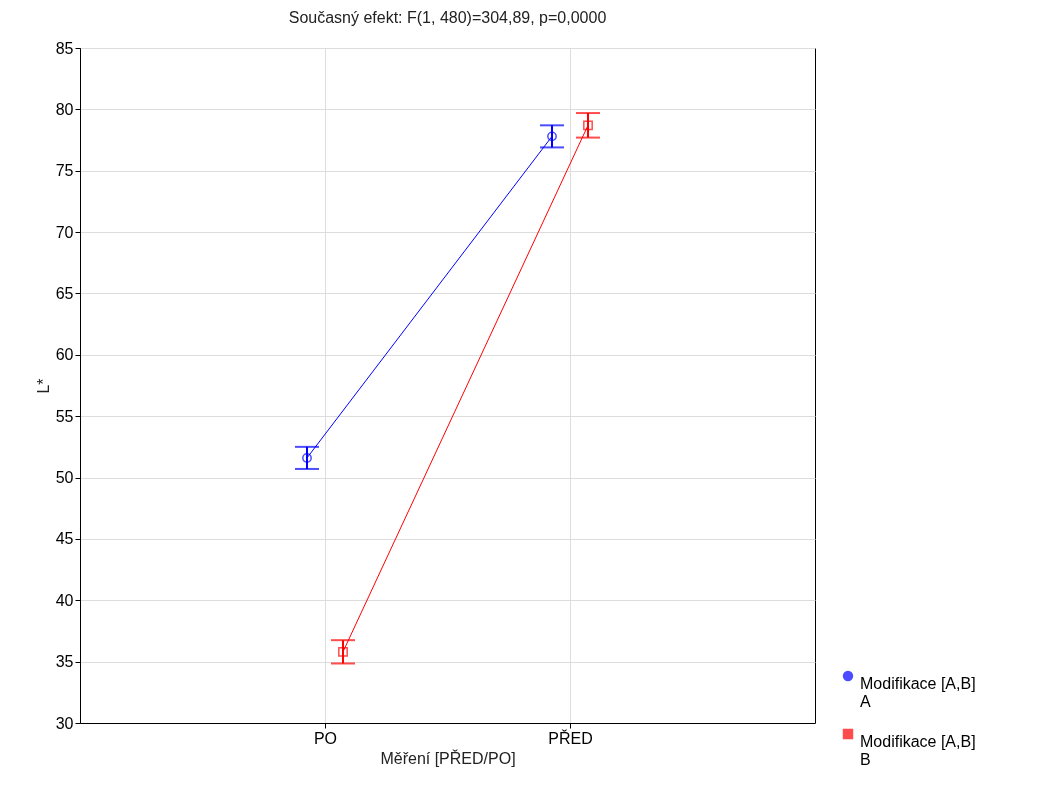 This screenshot has height=805, width=1051. What do you see at coordinates (570, 737) in the screenshot?
I see `x-tick-label: PŘED` at bounding box center [570, 737].